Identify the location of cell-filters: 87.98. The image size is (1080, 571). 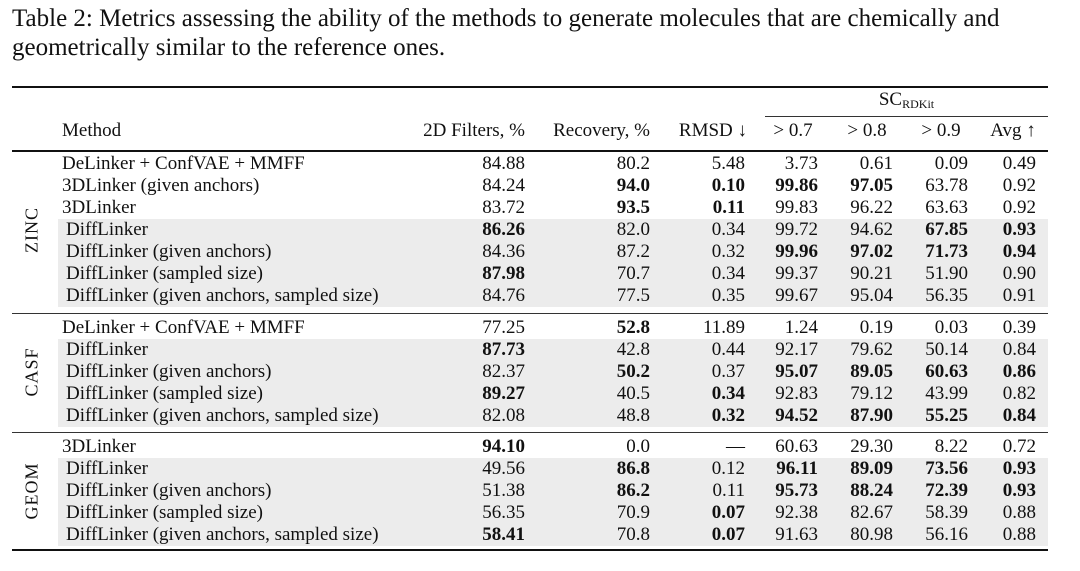
(503, 273).